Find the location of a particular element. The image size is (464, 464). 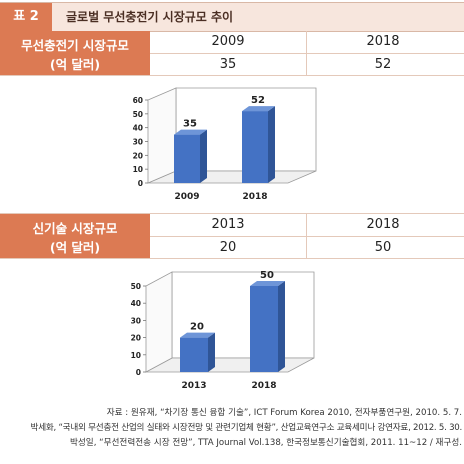

chart2-svg: 0 10 20 30 40 50 20 2013 50 2018 is located at coordinates (223, 330).